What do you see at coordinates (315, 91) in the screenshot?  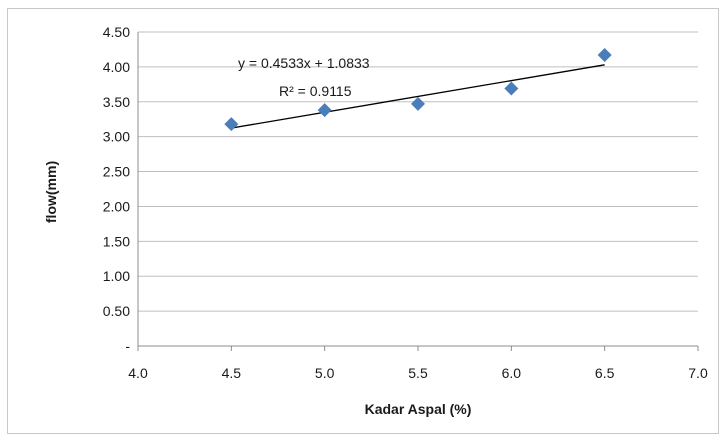 I see `trendline-r2: R² = 0.9115` at bounding box center [315, 91].